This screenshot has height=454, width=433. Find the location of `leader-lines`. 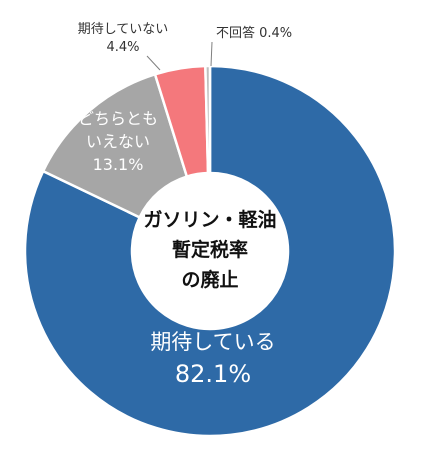

leader-lines is located at coordinates (179, 56).